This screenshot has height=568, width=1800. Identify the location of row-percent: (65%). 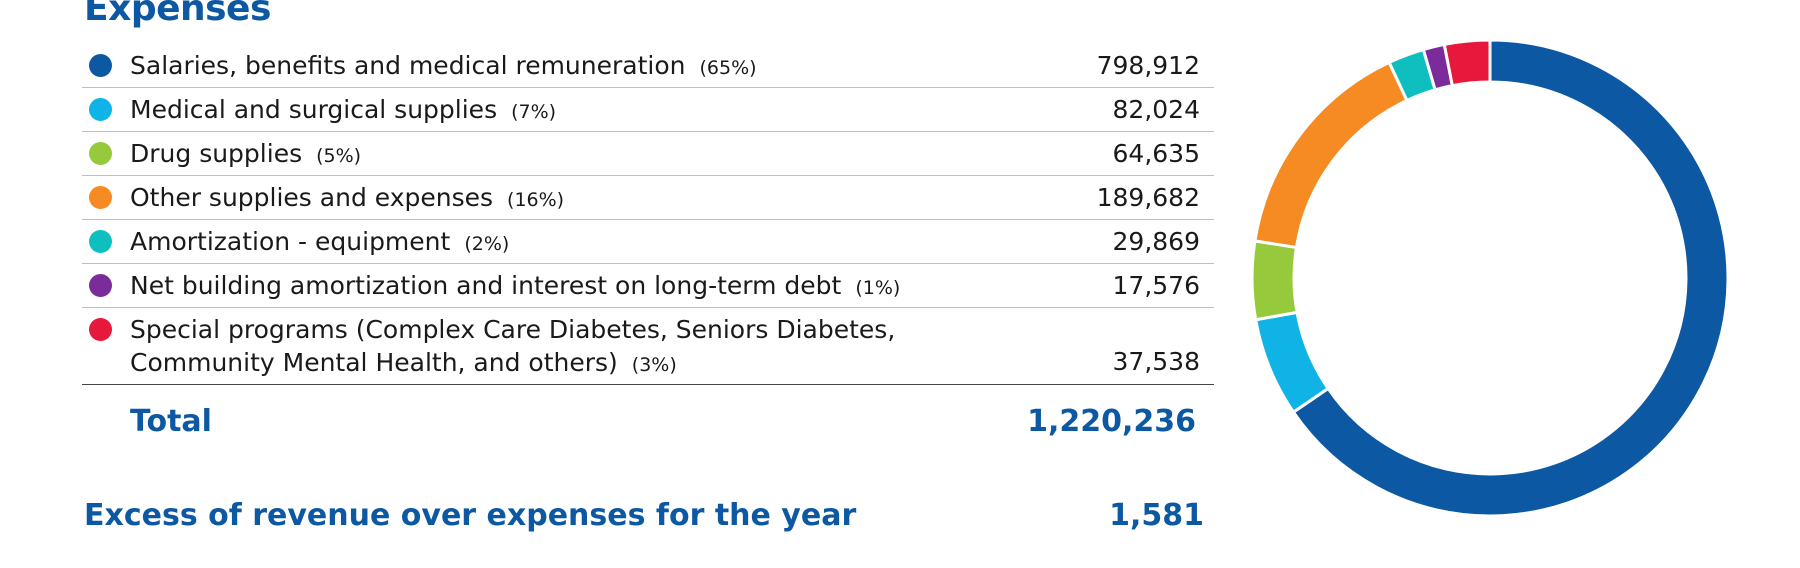
(728, 68).